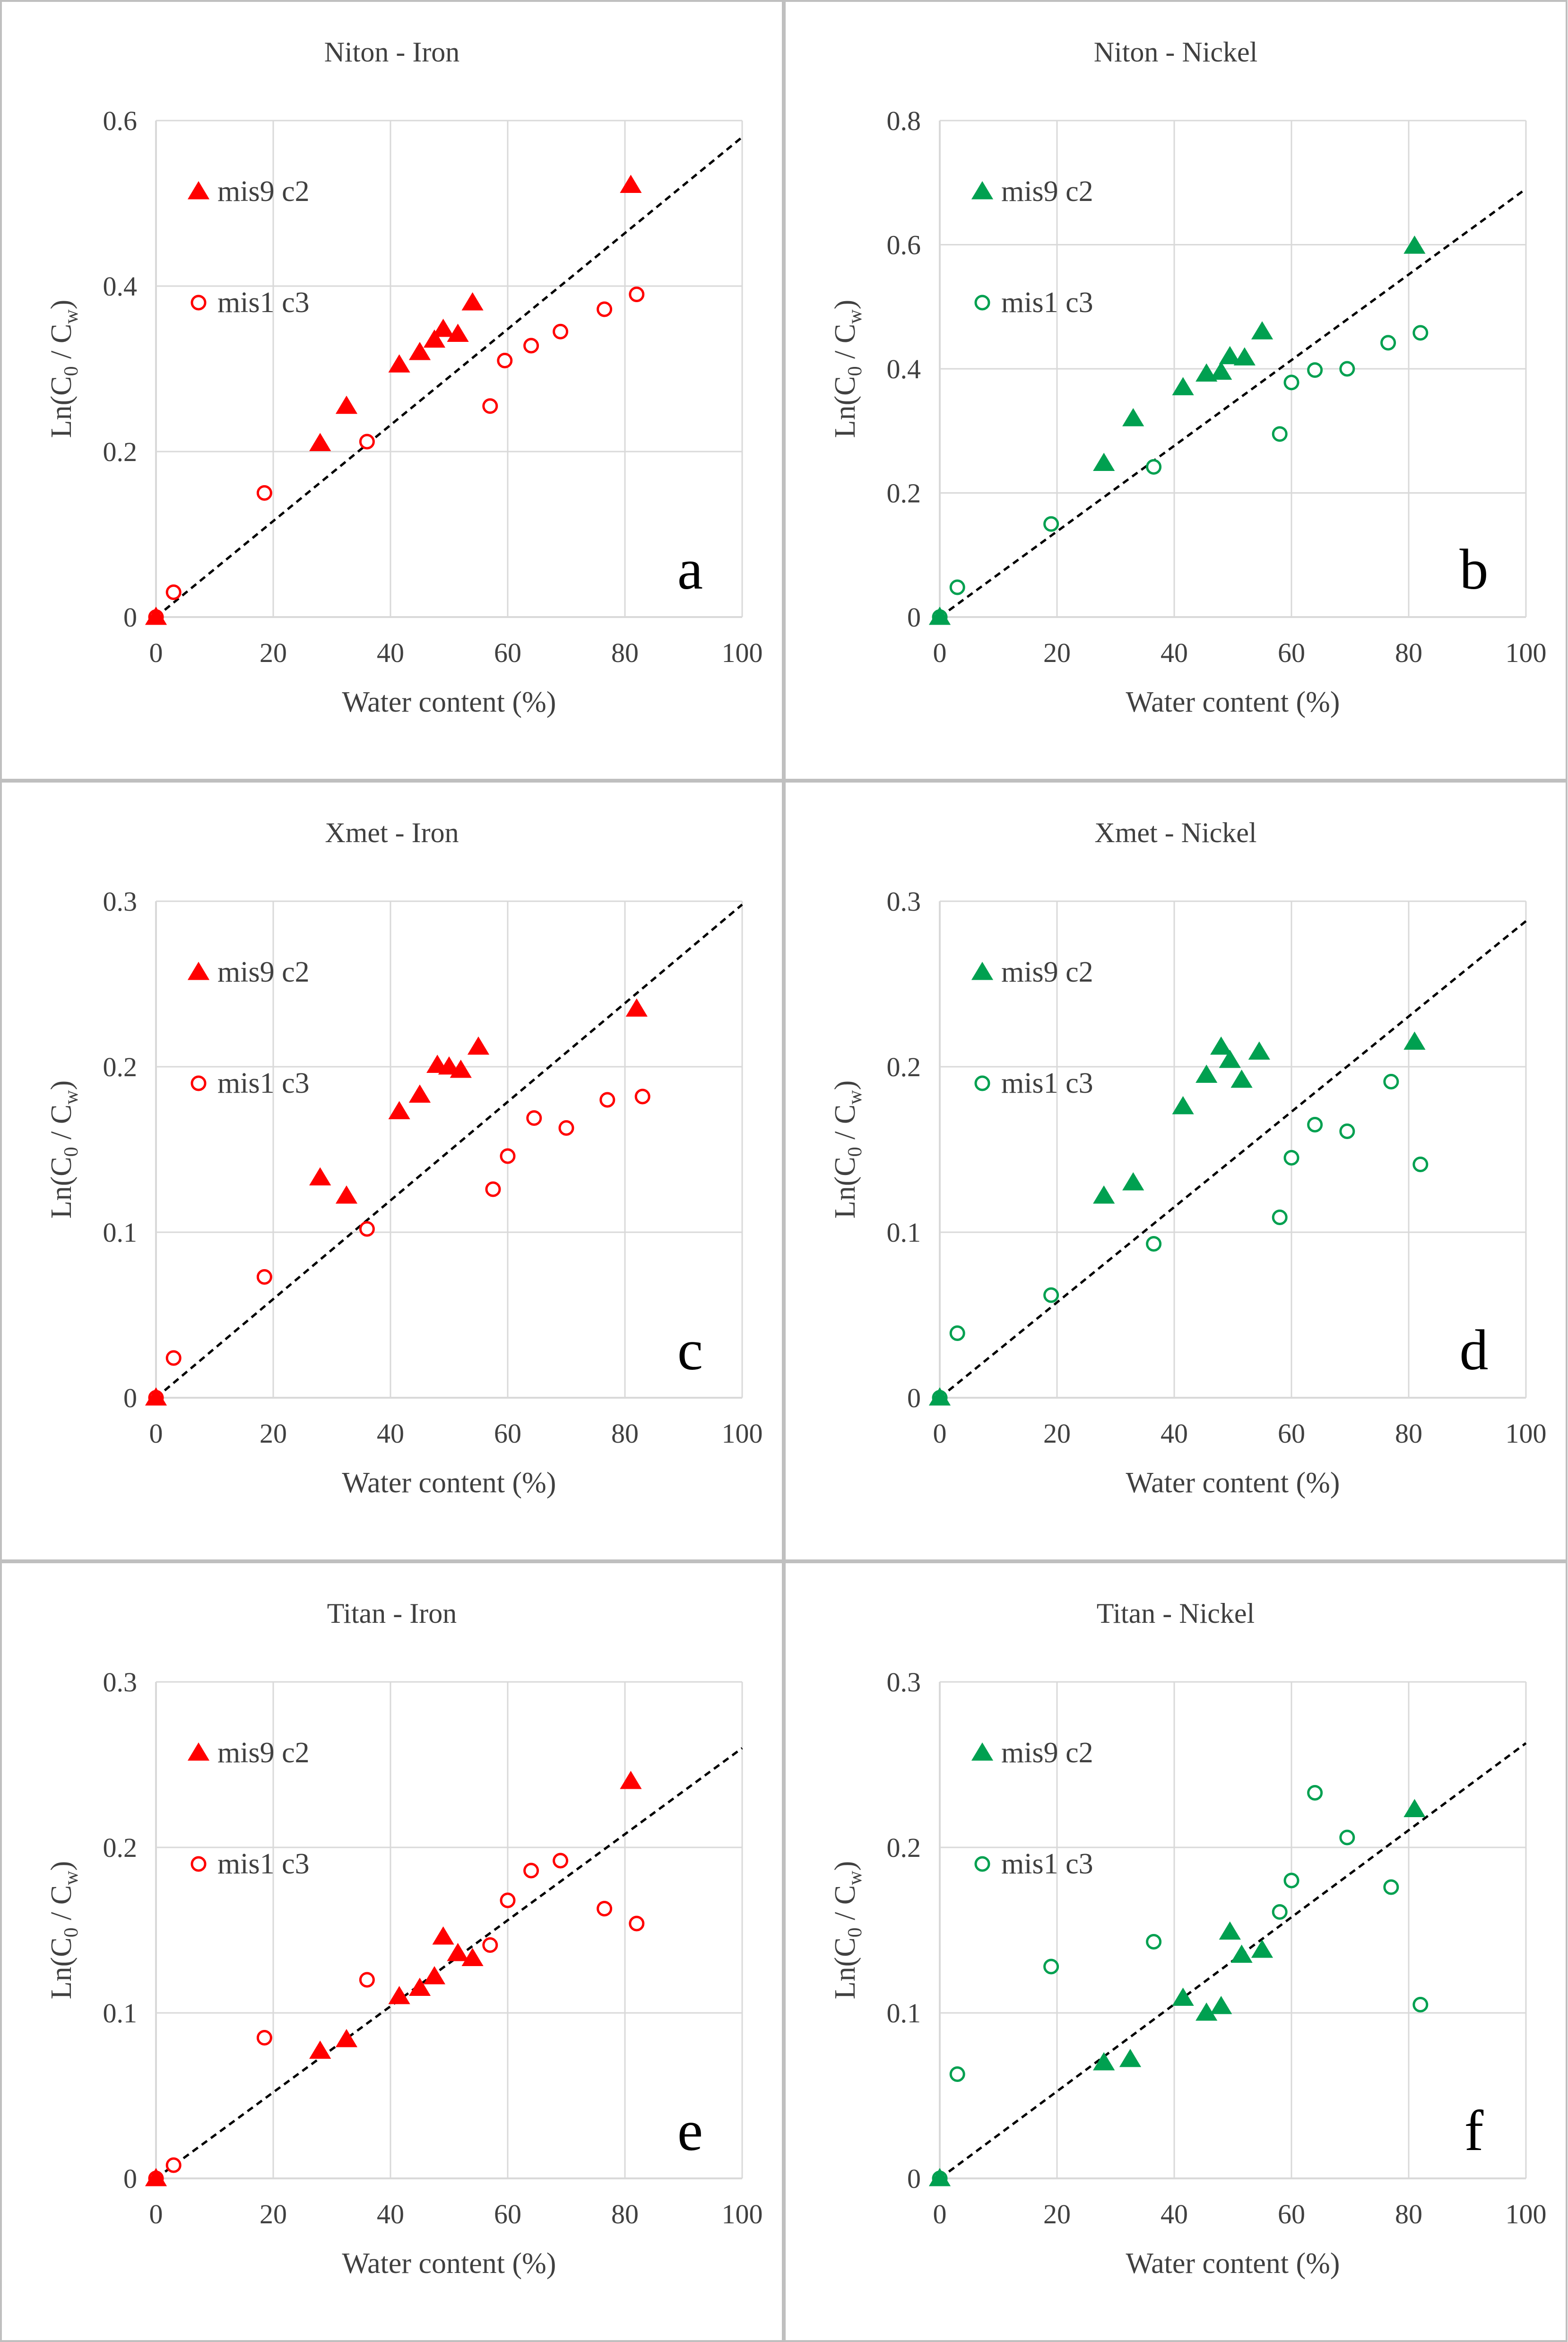 This screenshot has width=1568, height=2342. What do you see at coordinates (1474, 2131) in the screenshot?
I see `panel-letter: f` at bounding box center [1474, 2131].